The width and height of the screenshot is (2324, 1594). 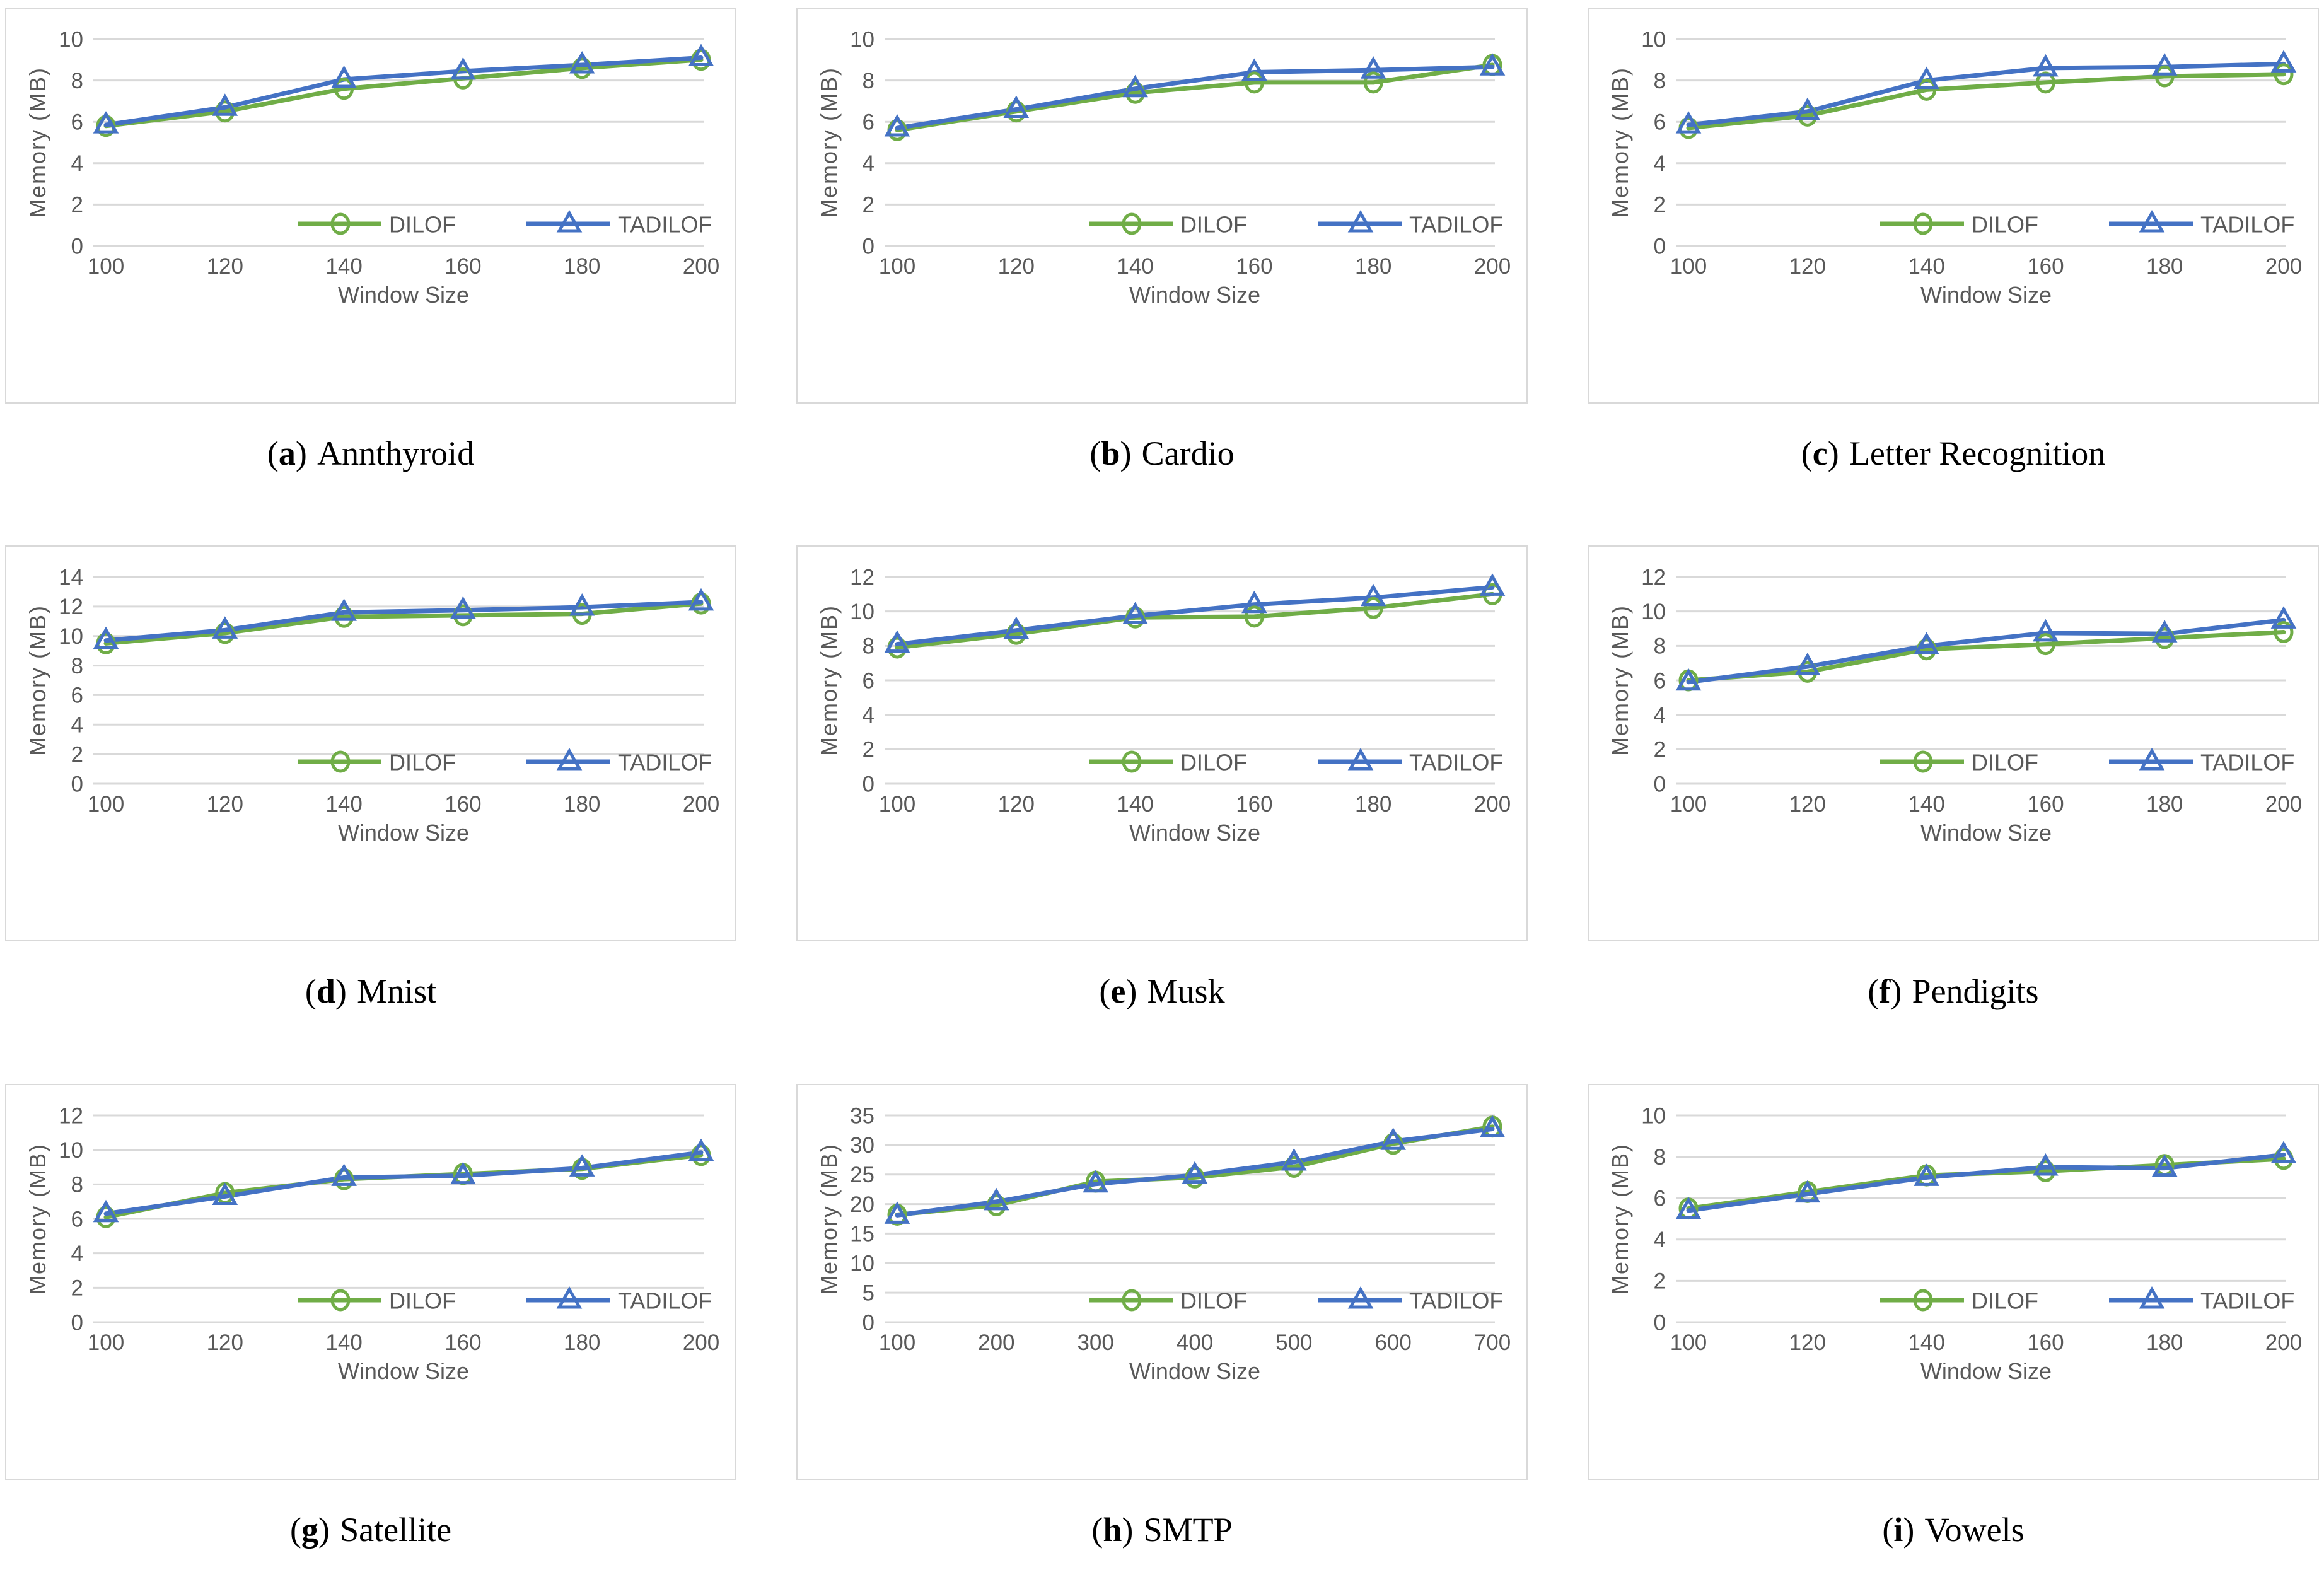 What do you see at coordinates (1986, 657) in the screenshot?
I see `dilof-line` at bounding box center [1986, 657].